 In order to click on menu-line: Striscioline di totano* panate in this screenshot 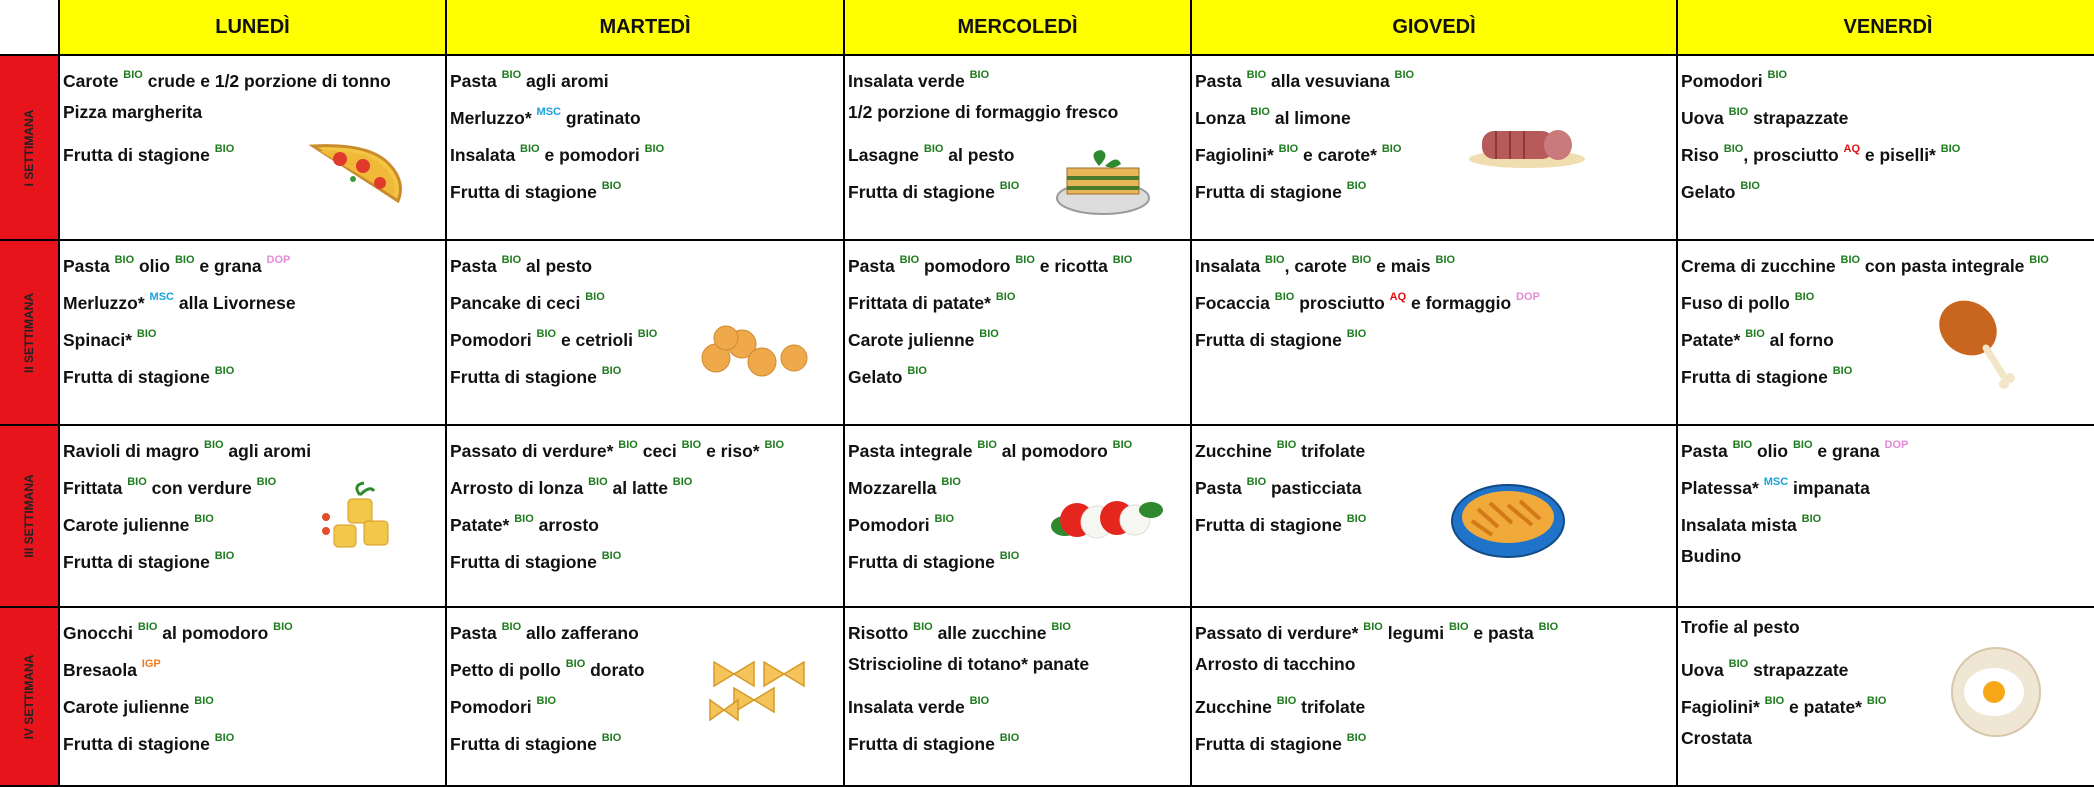, I will do `click(1019, 667)`.